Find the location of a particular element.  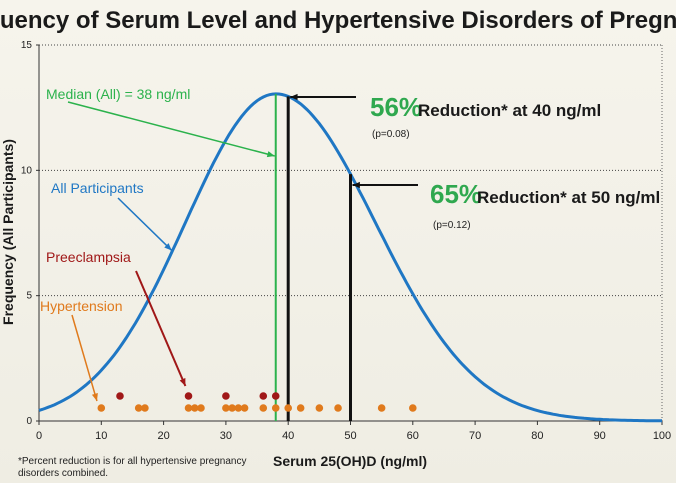

reduction-2-p: (p=0.12) is located at coordinates (452, 225).